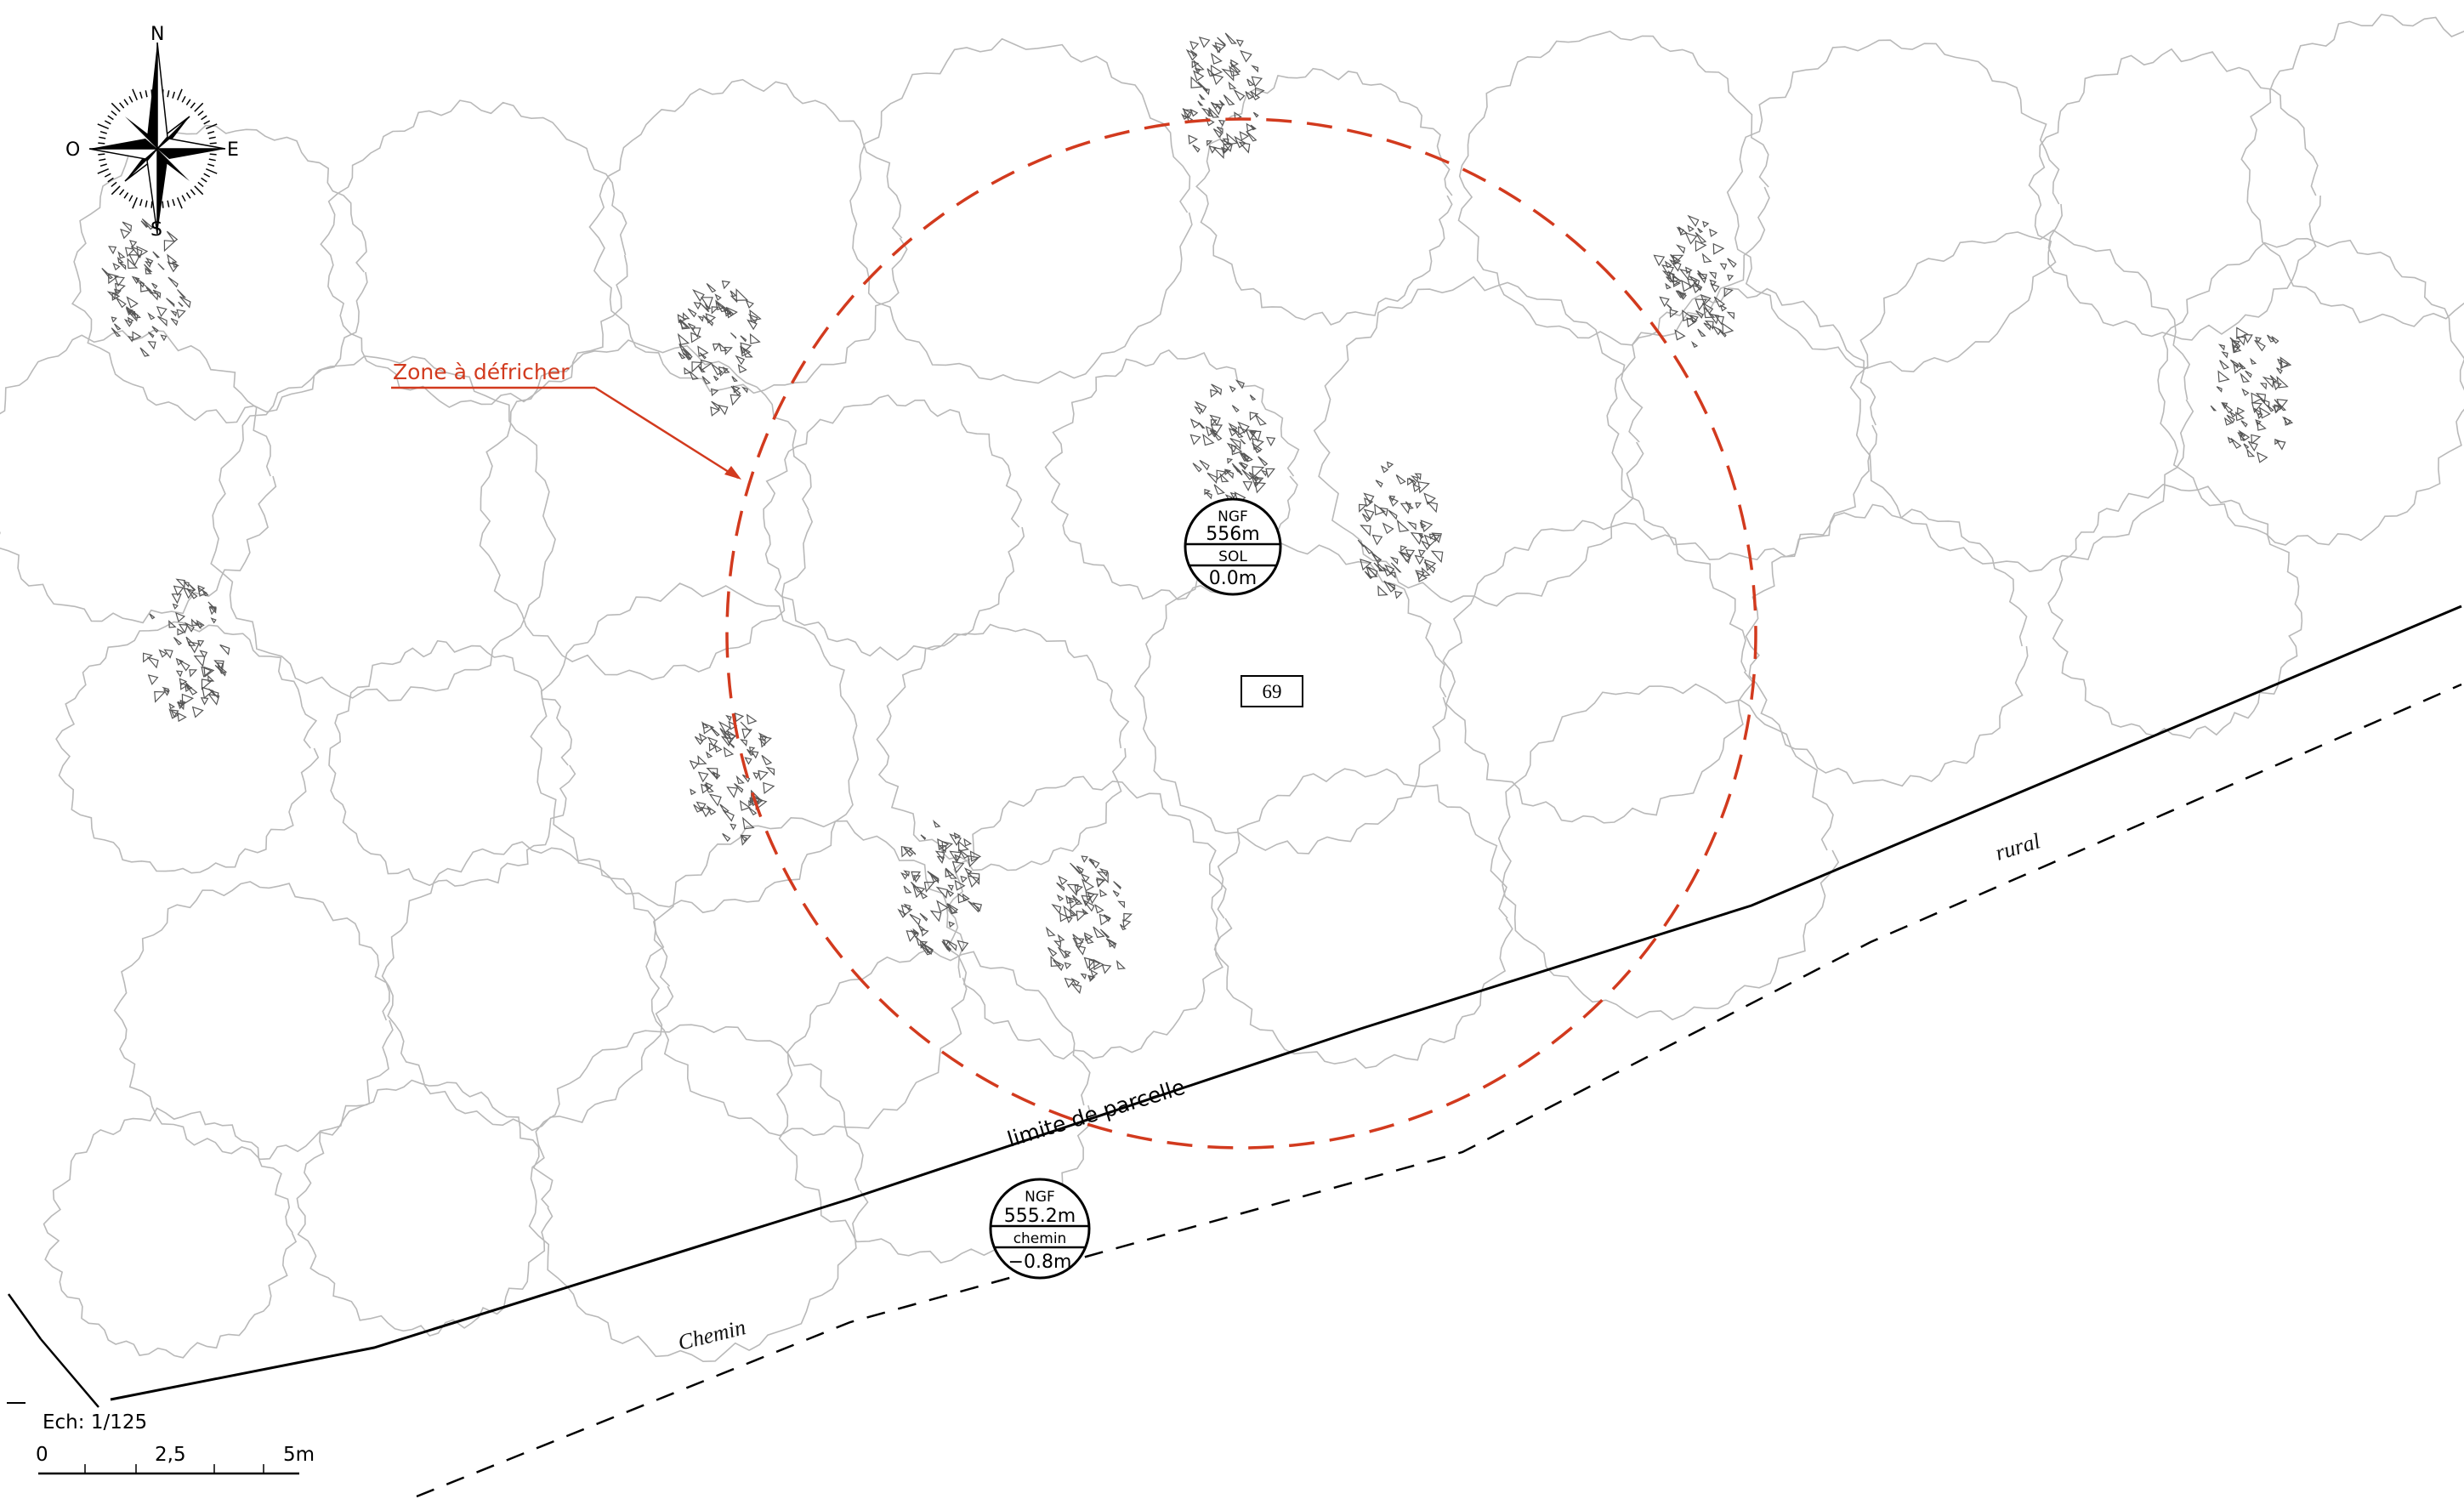  Describe the element at coordinates (42, 1455) in the screenshot. I see `scale-tick-0: 0` at that location.